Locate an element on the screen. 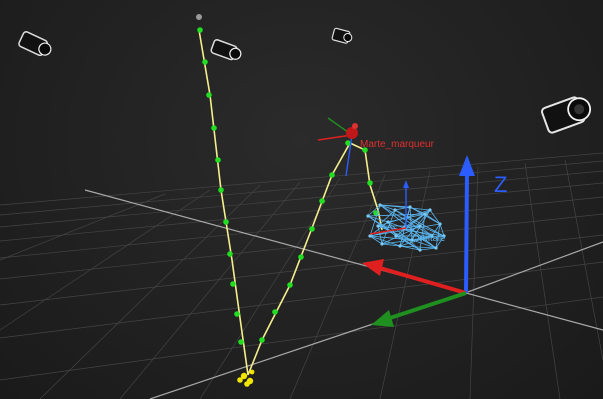 The image size is (603, 399). rigid-body-mesh is located at coordinates (406, 227).